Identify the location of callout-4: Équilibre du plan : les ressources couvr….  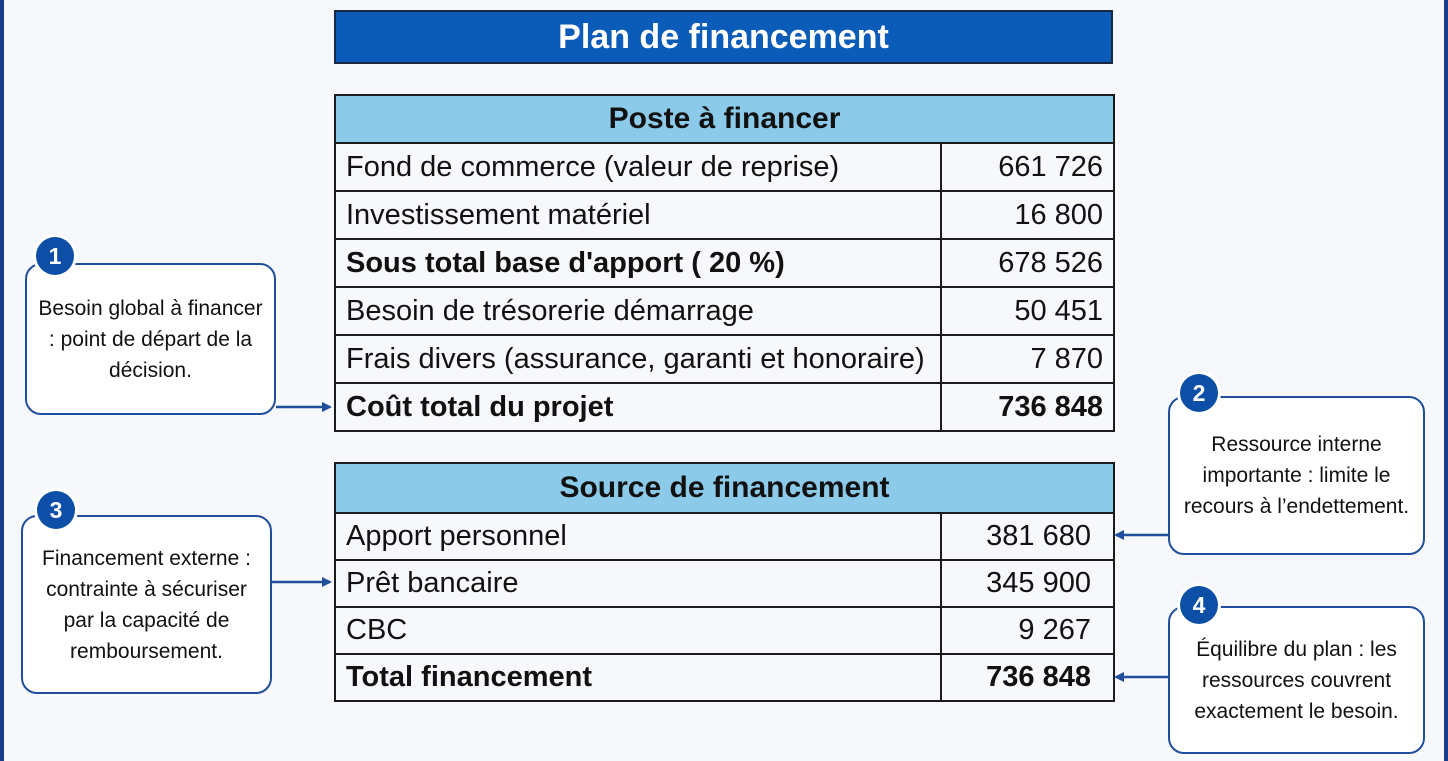
(1296, 680).